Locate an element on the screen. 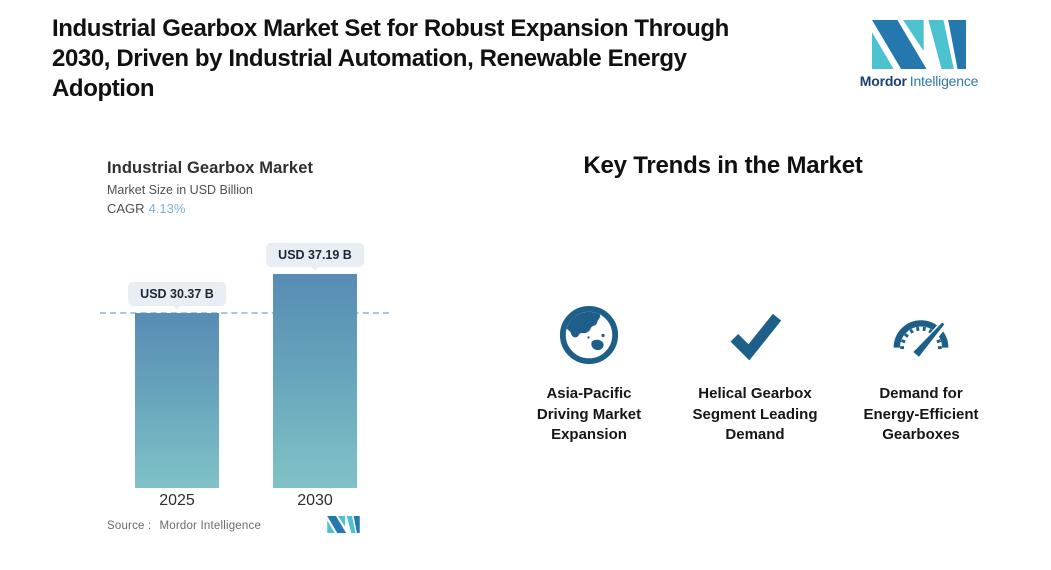 This screenshot has height=570, width=1051. source-logo-icon is located at coordinates (343, 524).